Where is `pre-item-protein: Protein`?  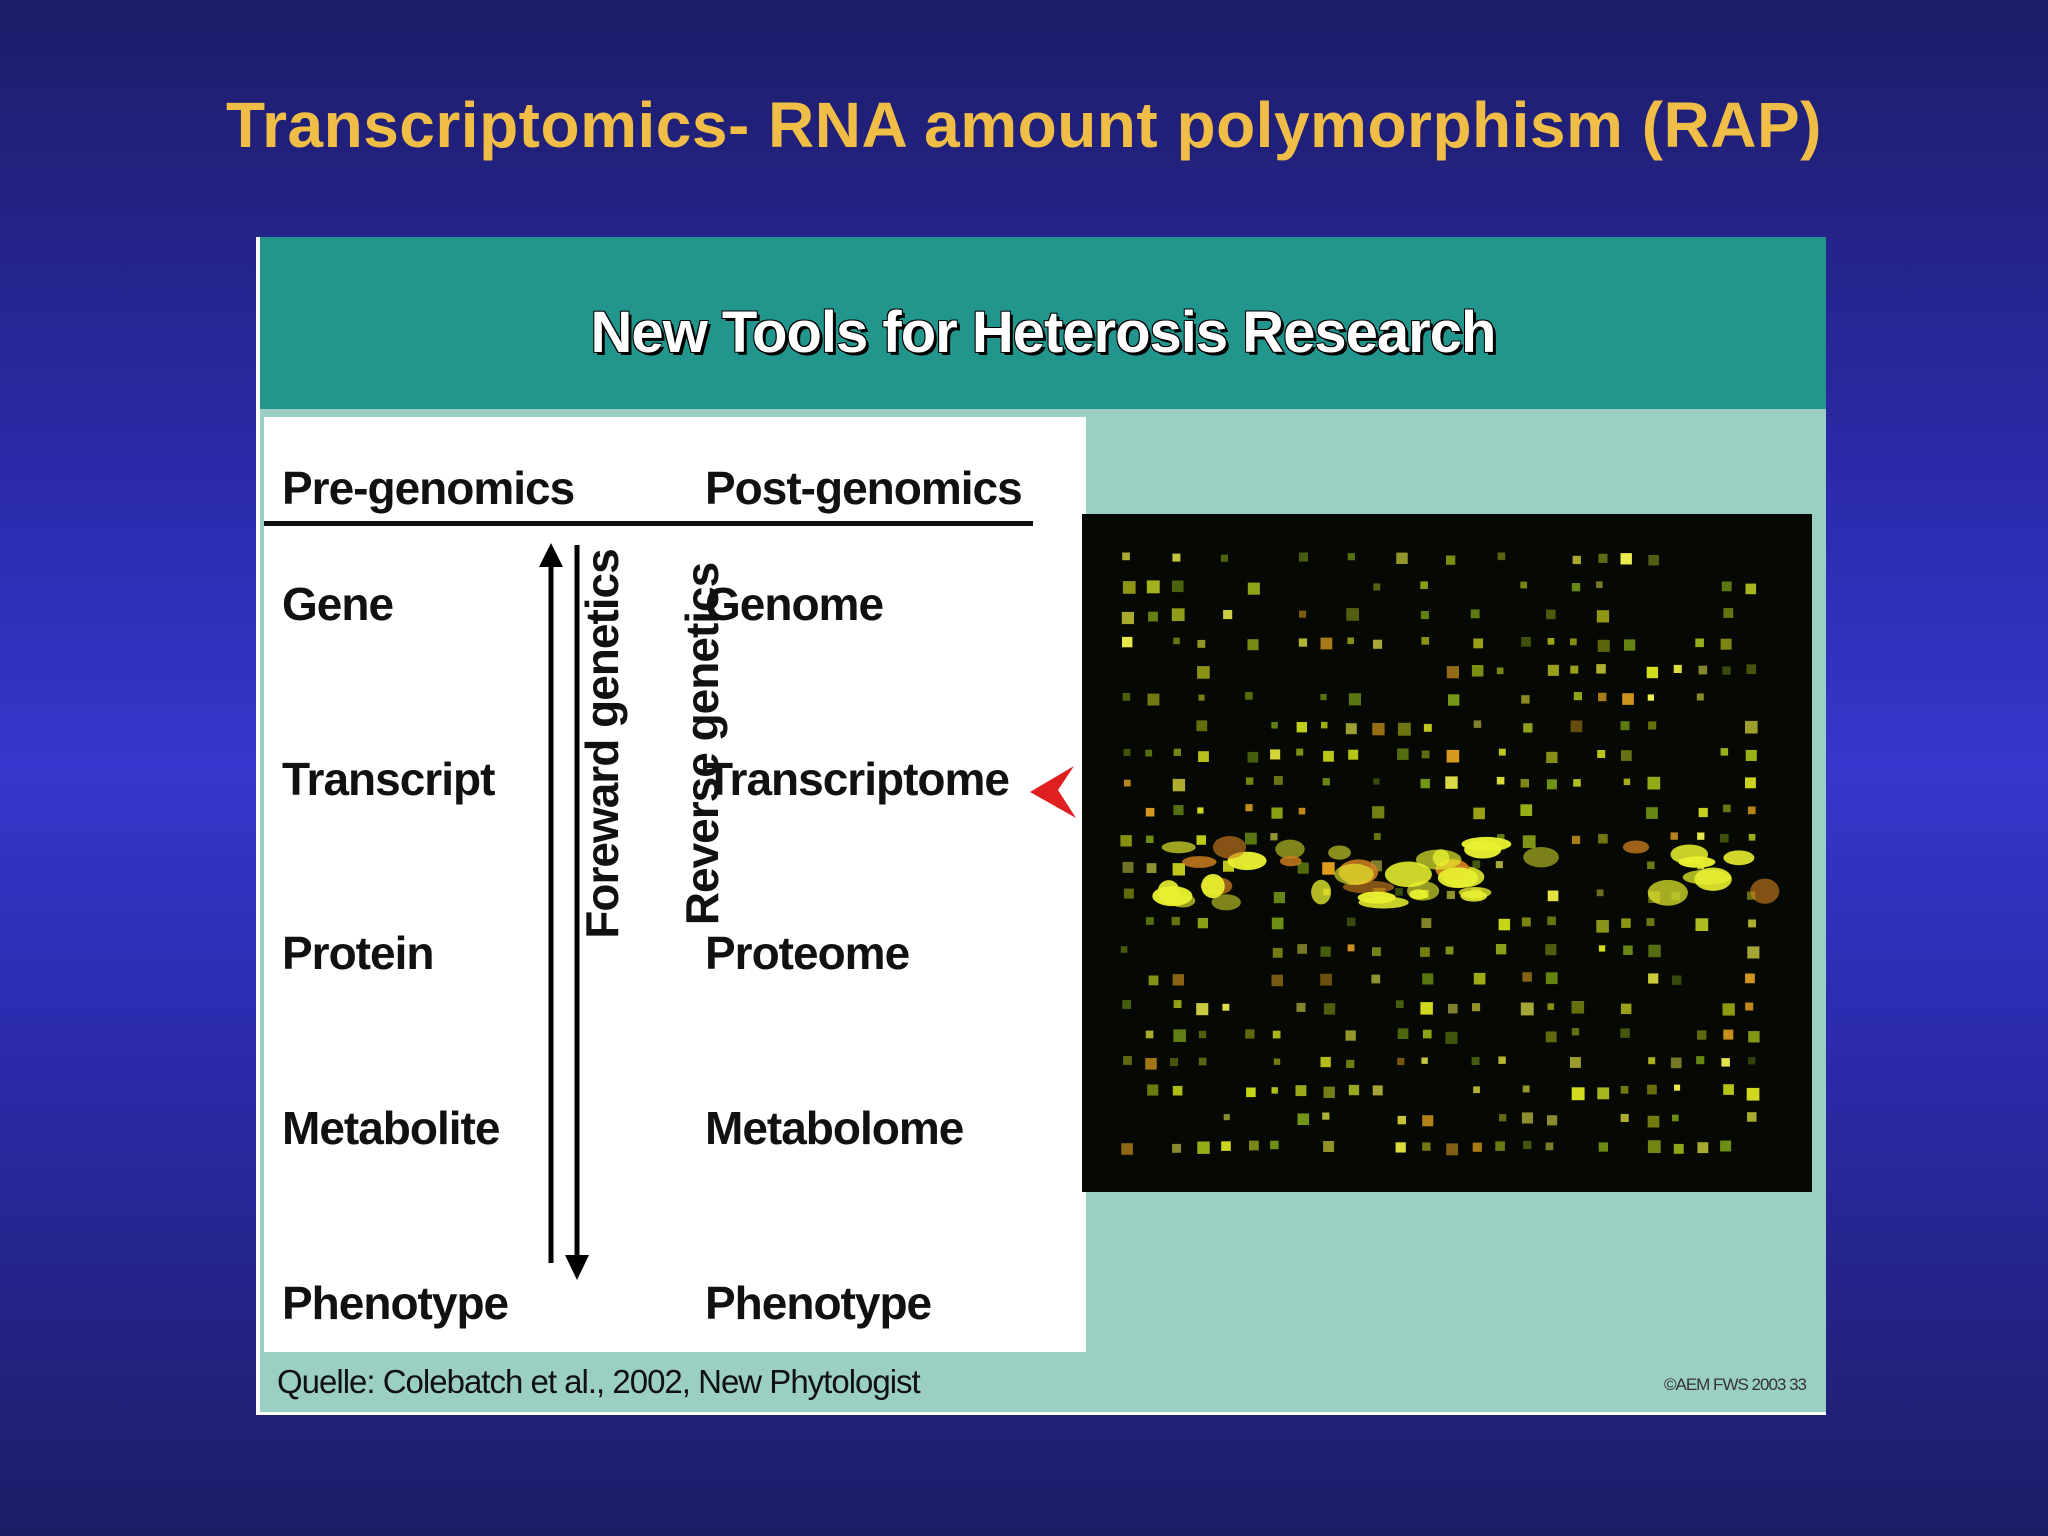 pre-item-protein: Protein is located at coordinates (358, 953).